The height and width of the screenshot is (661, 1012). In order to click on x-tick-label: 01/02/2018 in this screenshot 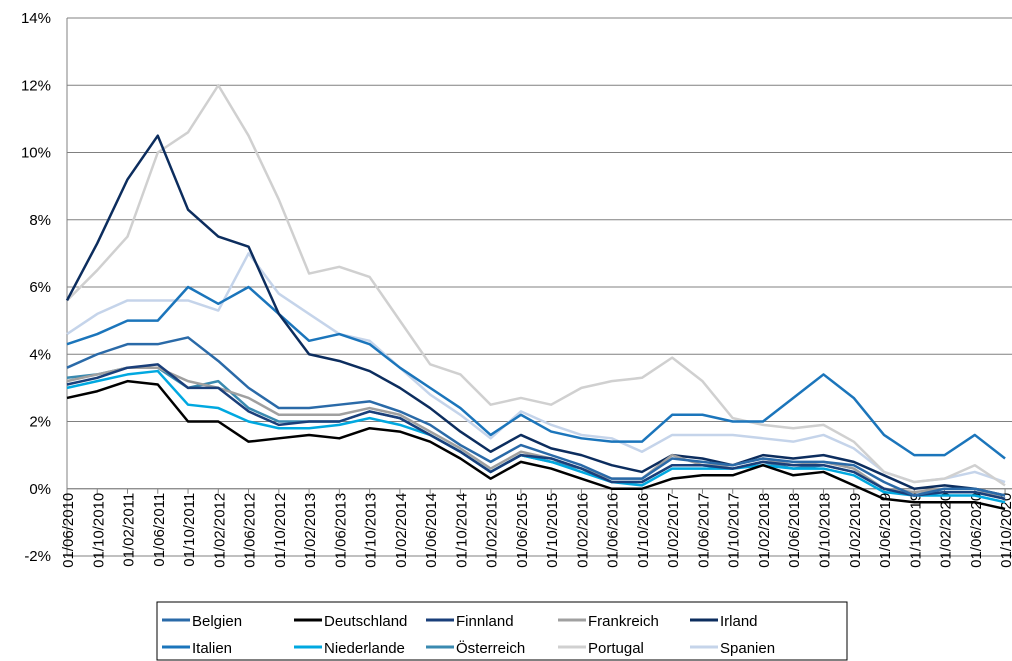, I will do `click(764, 530)`.